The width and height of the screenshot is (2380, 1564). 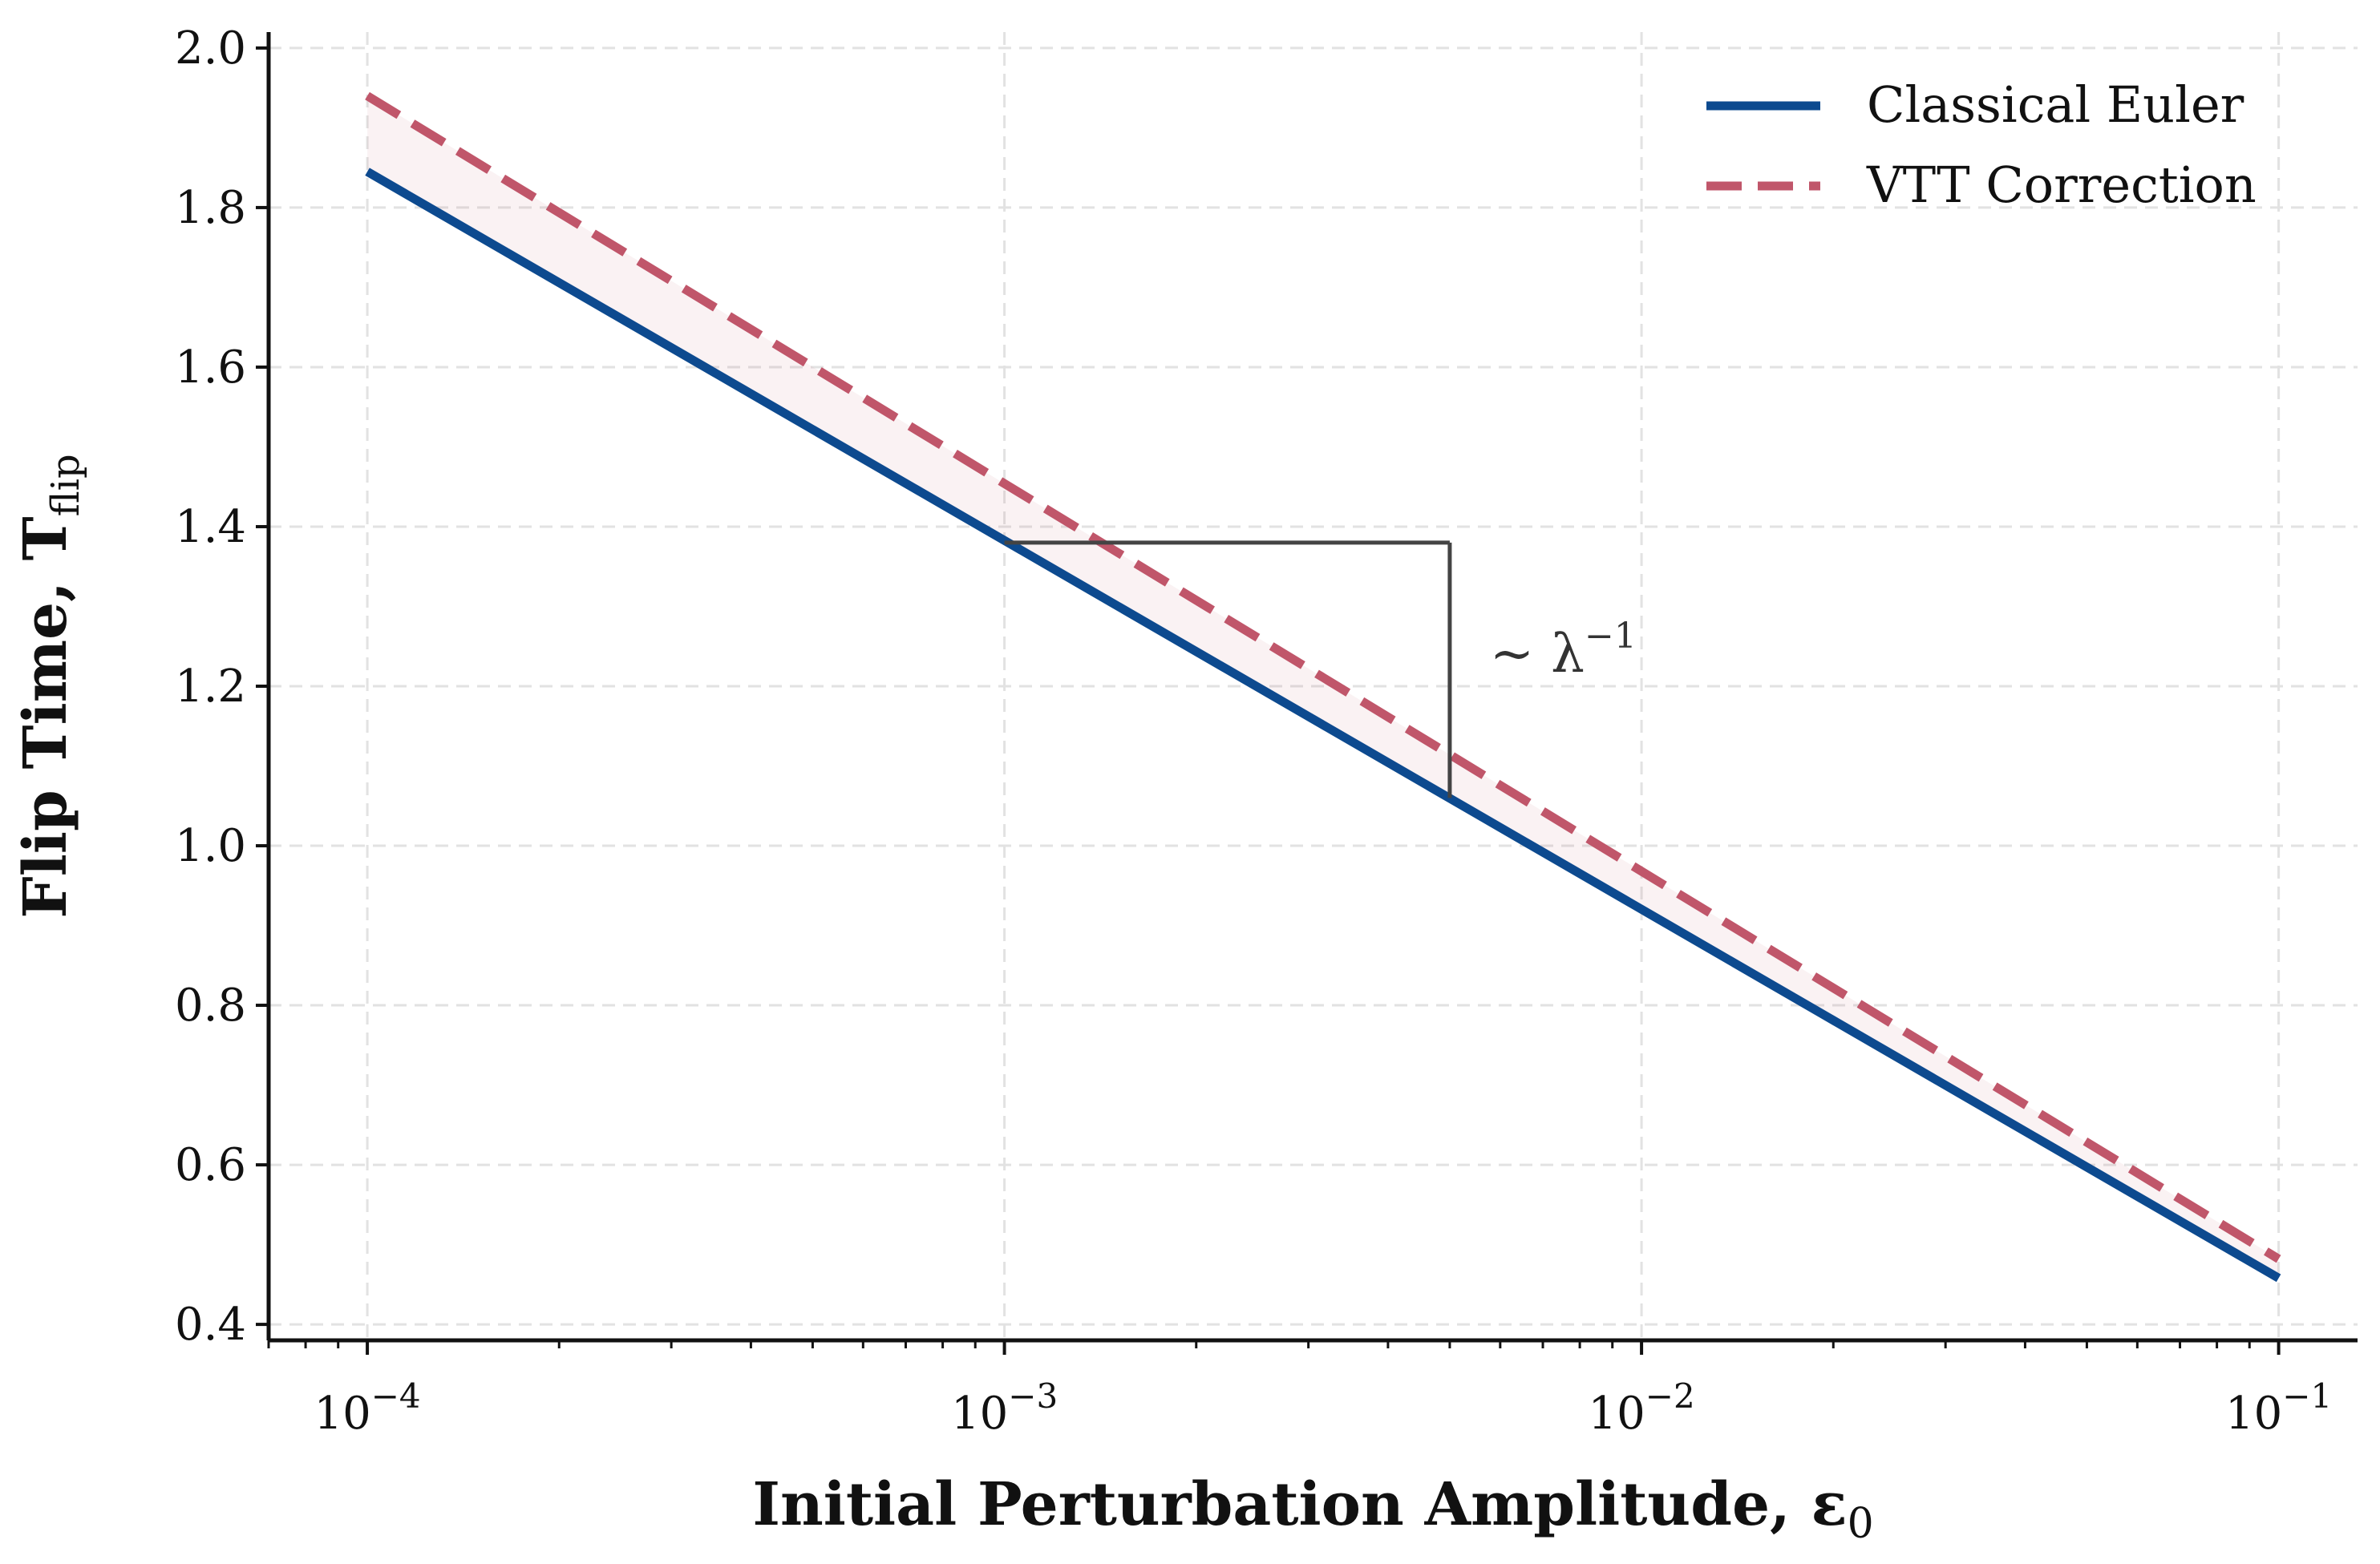 What do you see at coordinates (1299, 1504) in the screenshot?
I see `x-axis-title-text: Initial Perturbation Amplitude, ε` at bounding box center [1299, 1504].